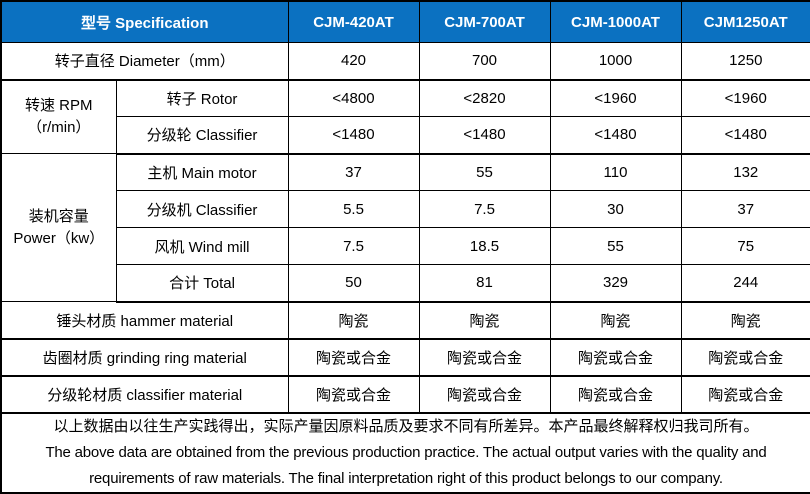  I want to click on wind-mill-value-2: 55, so click(615, 246).